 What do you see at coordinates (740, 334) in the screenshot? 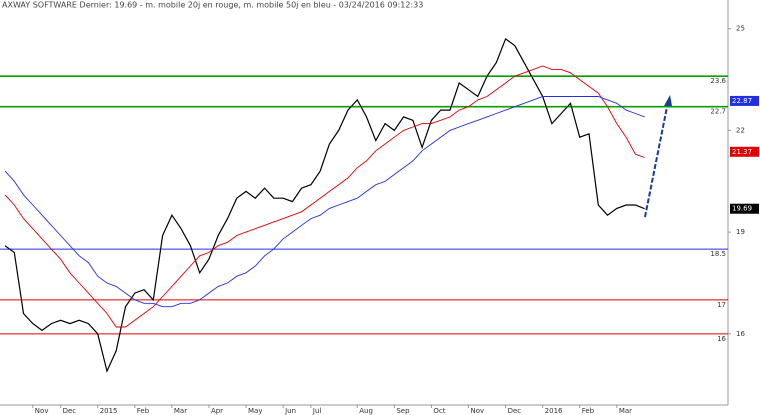
I see `y-tick-label: 16` at bounding box center [740, 334].